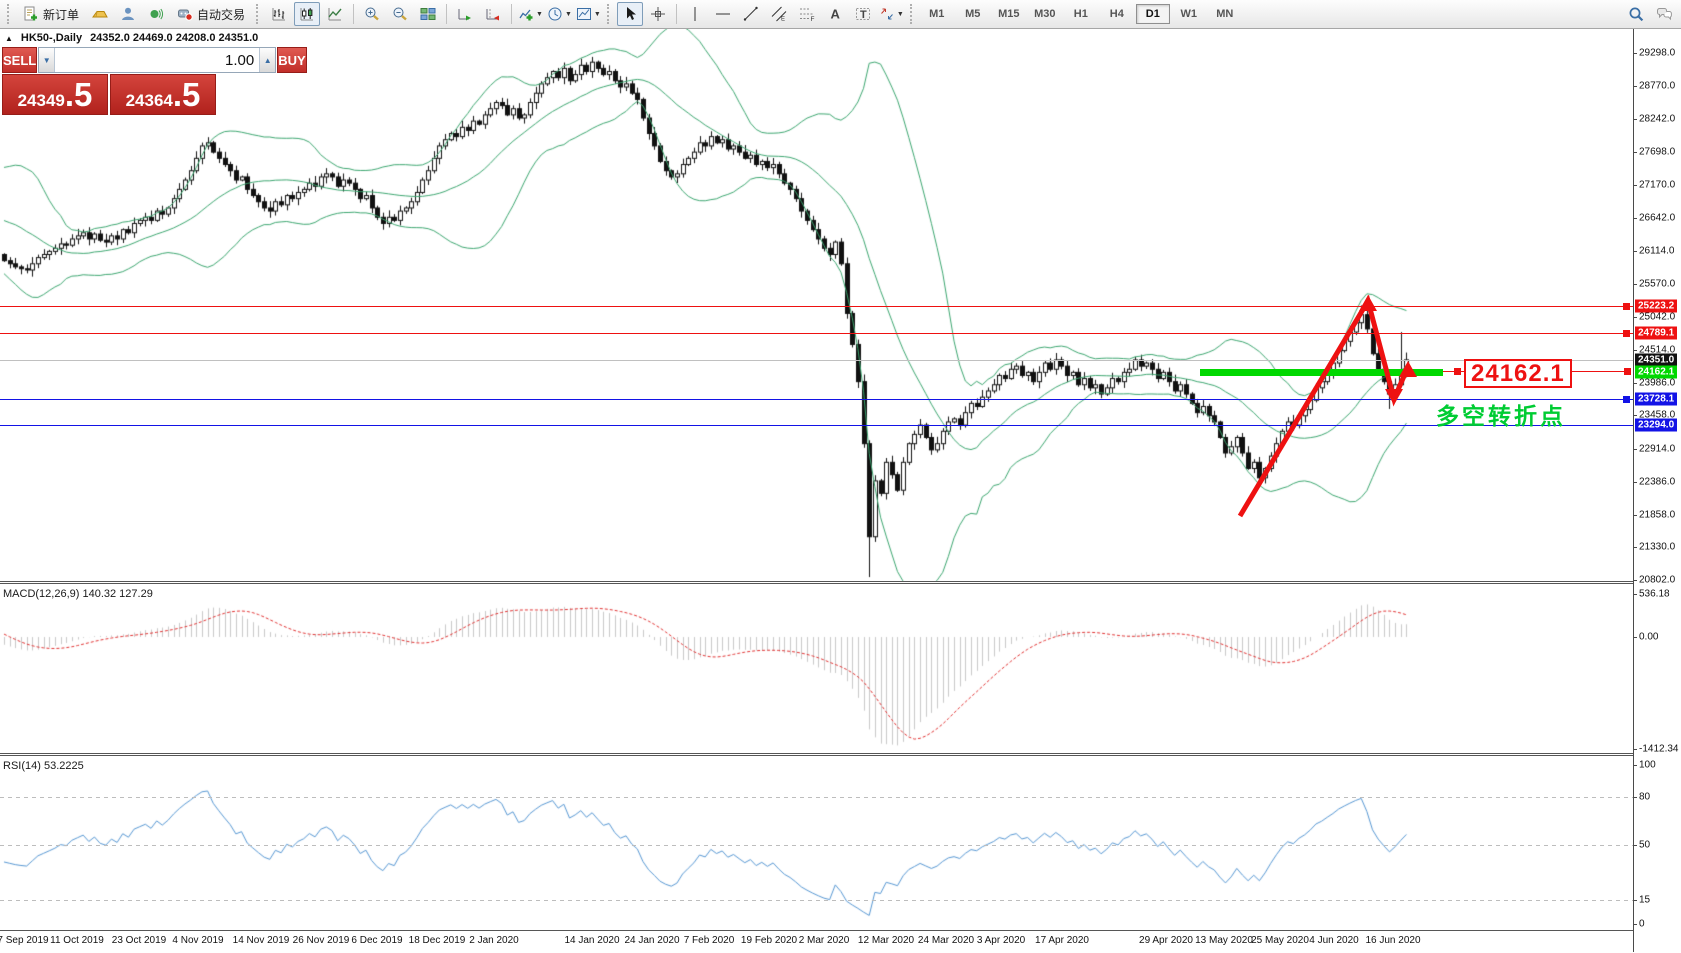  I want to click on date-axis-label: 18 Dec 2019, so click(437, 940).